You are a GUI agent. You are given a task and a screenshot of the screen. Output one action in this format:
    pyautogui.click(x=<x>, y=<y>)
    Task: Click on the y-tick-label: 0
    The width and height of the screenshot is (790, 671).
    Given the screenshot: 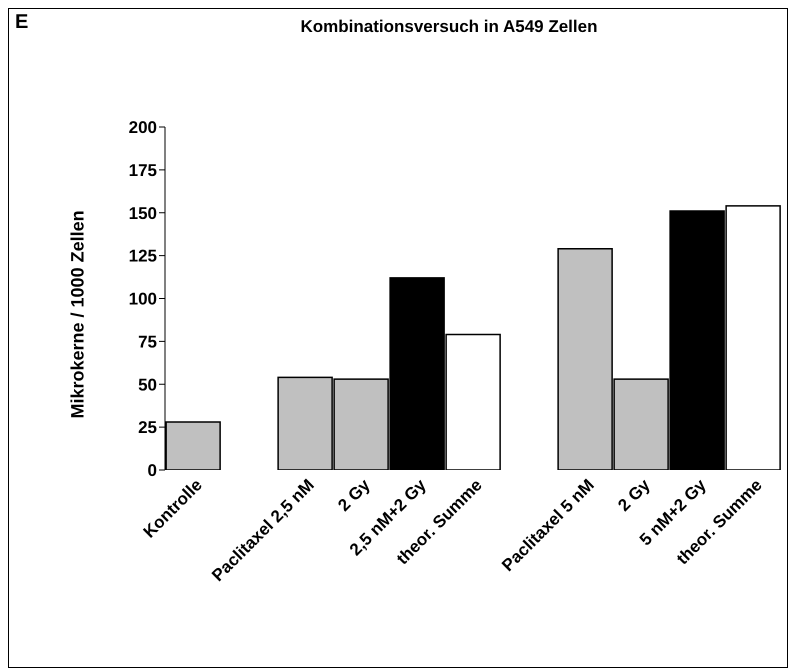 What is the action you would take?
    pyautogui.click(x=152, y=470)
    